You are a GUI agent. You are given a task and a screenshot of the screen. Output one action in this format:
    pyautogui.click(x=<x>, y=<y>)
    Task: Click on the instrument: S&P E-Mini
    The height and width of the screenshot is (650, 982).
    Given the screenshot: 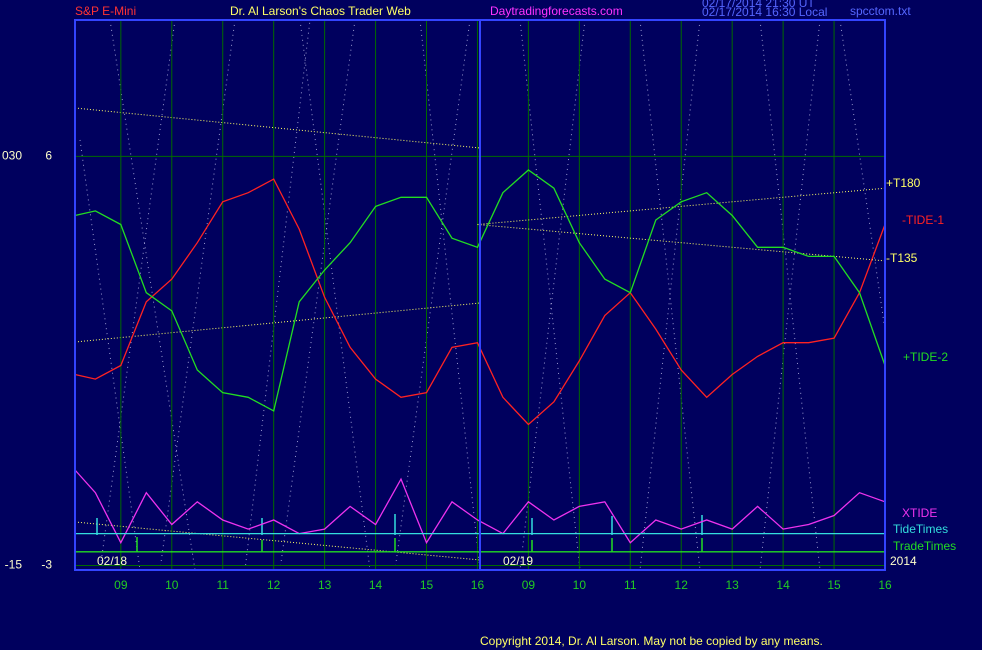 What is the action you would take?
    pyautogui.click(x=105, y=11)
    